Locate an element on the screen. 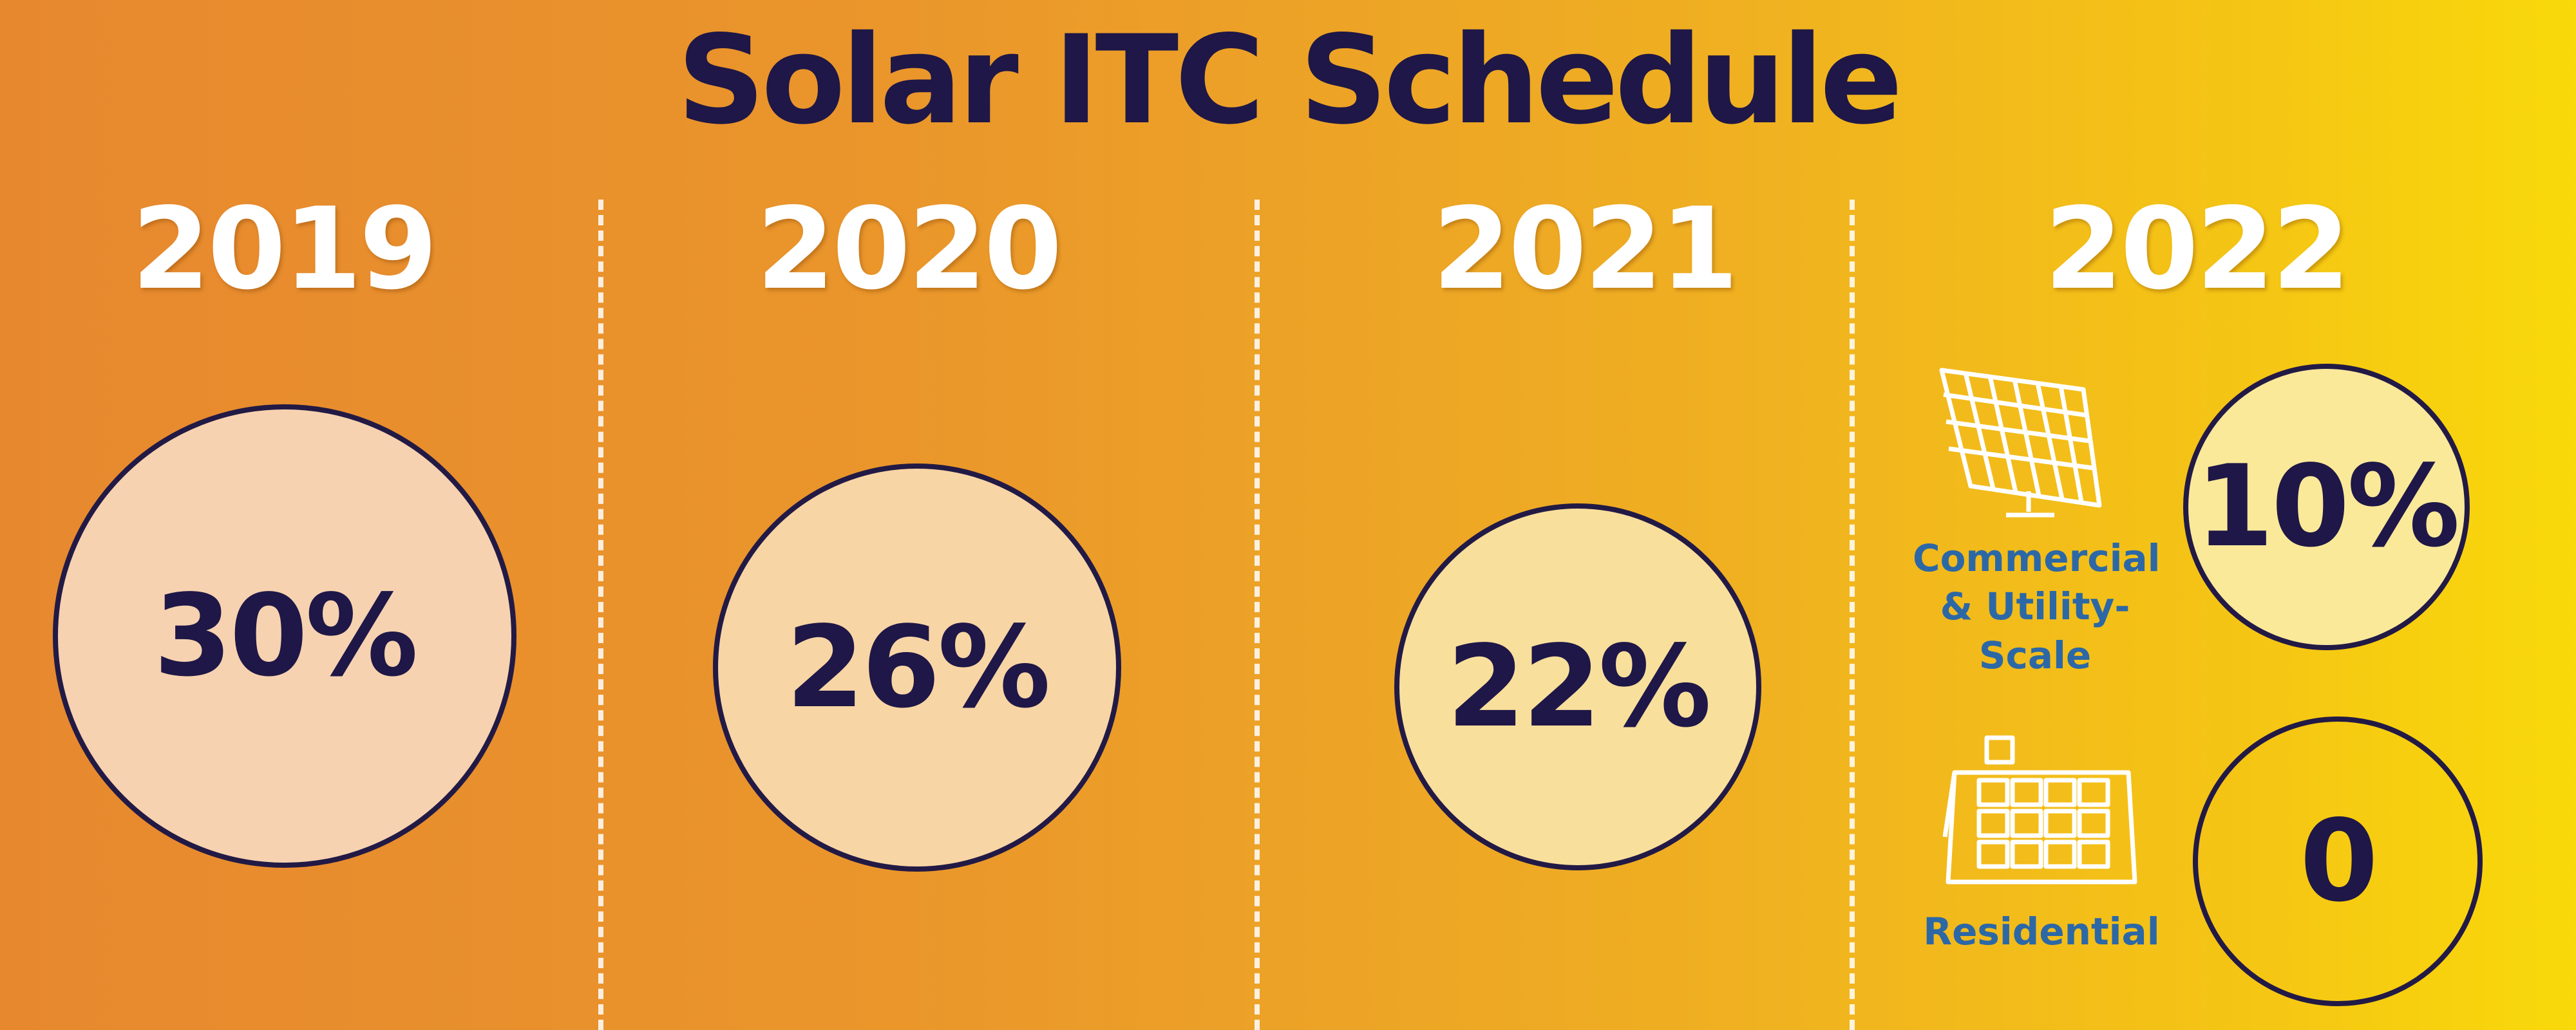 The image size is (2576, 1030). value-circle-2022-residential: 0 is located at coordinates (2338, 861).